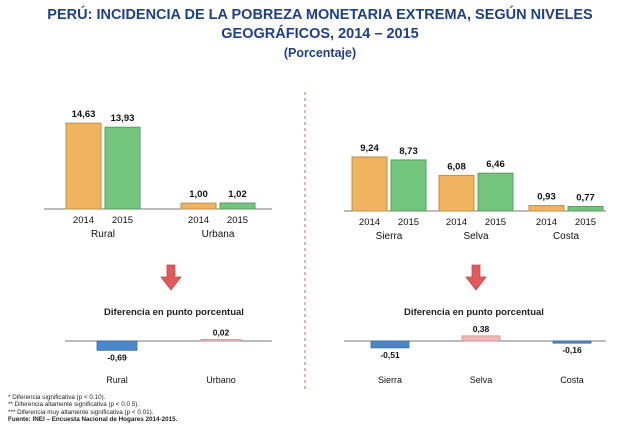 Image resolution: width=640 pixels, height=433 pixels. I want to click on year-label-region-selva-2014: 2014, so click(456, 222).